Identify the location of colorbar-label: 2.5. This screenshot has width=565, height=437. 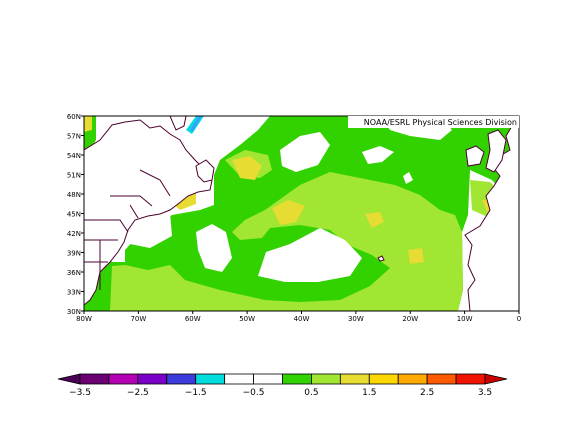
(427, 393).